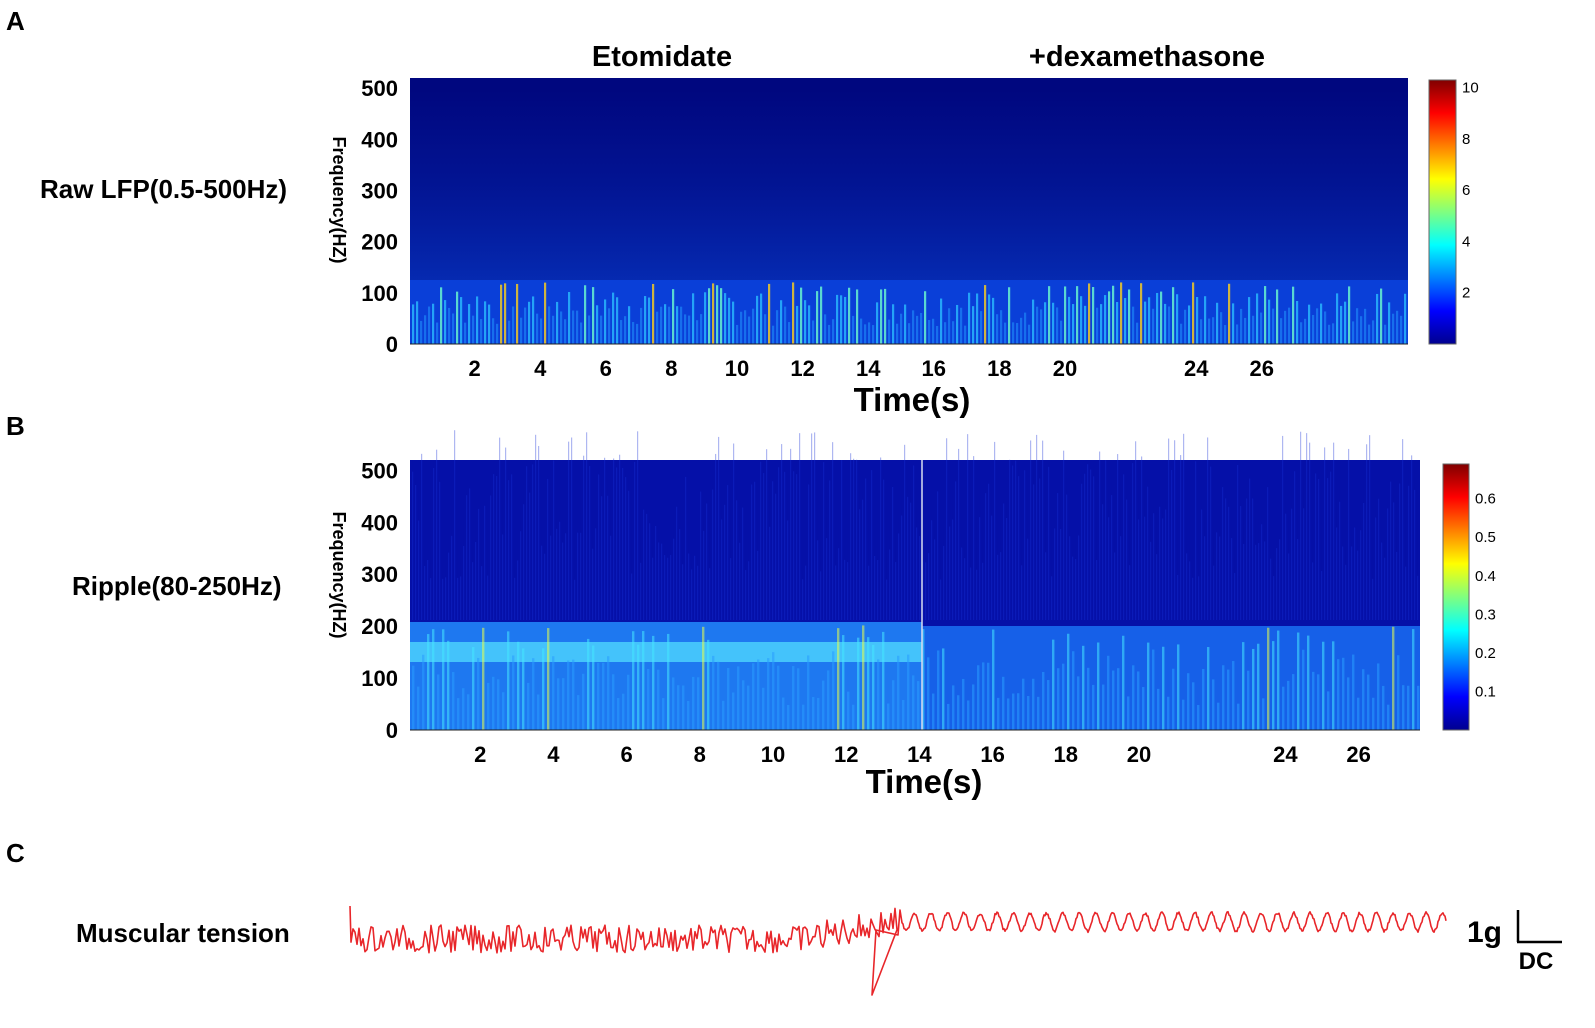 This screenshot has height=1028, width=1595. I want to click on colorbar-b-ticks: 0.1 0.2 0.3 0.4 0.5 0.6, so click(1485, 596).